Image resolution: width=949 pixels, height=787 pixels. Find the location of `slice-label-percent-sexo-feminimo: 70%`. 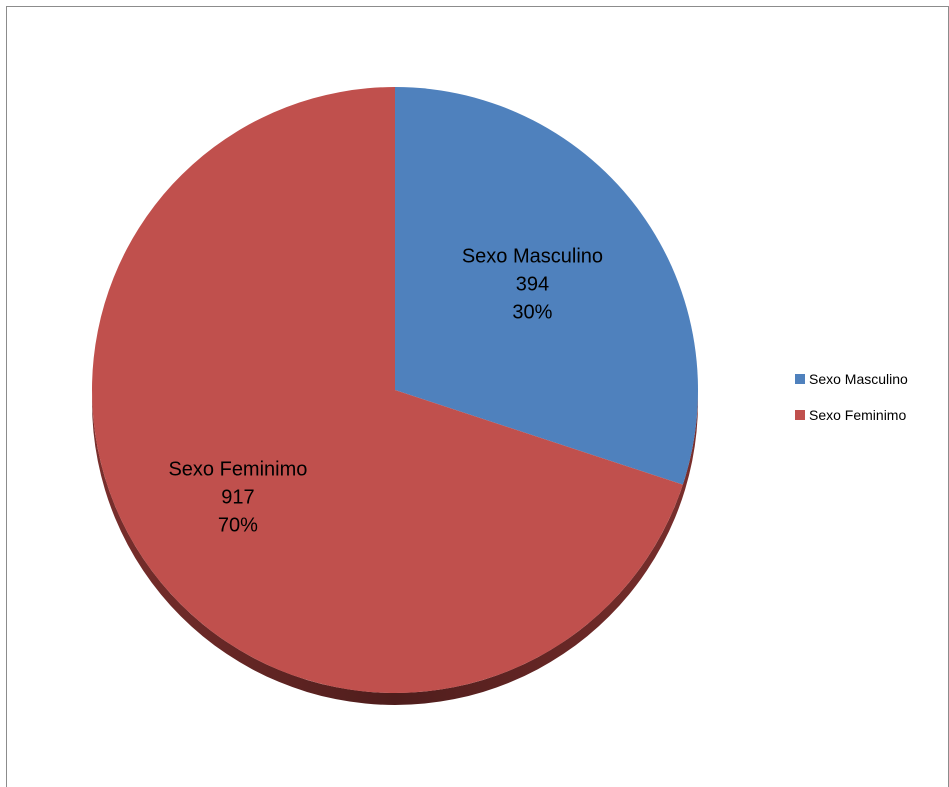

slice-label-percent-sexo-feminimo: 70% is located at coordinates (238, 526).